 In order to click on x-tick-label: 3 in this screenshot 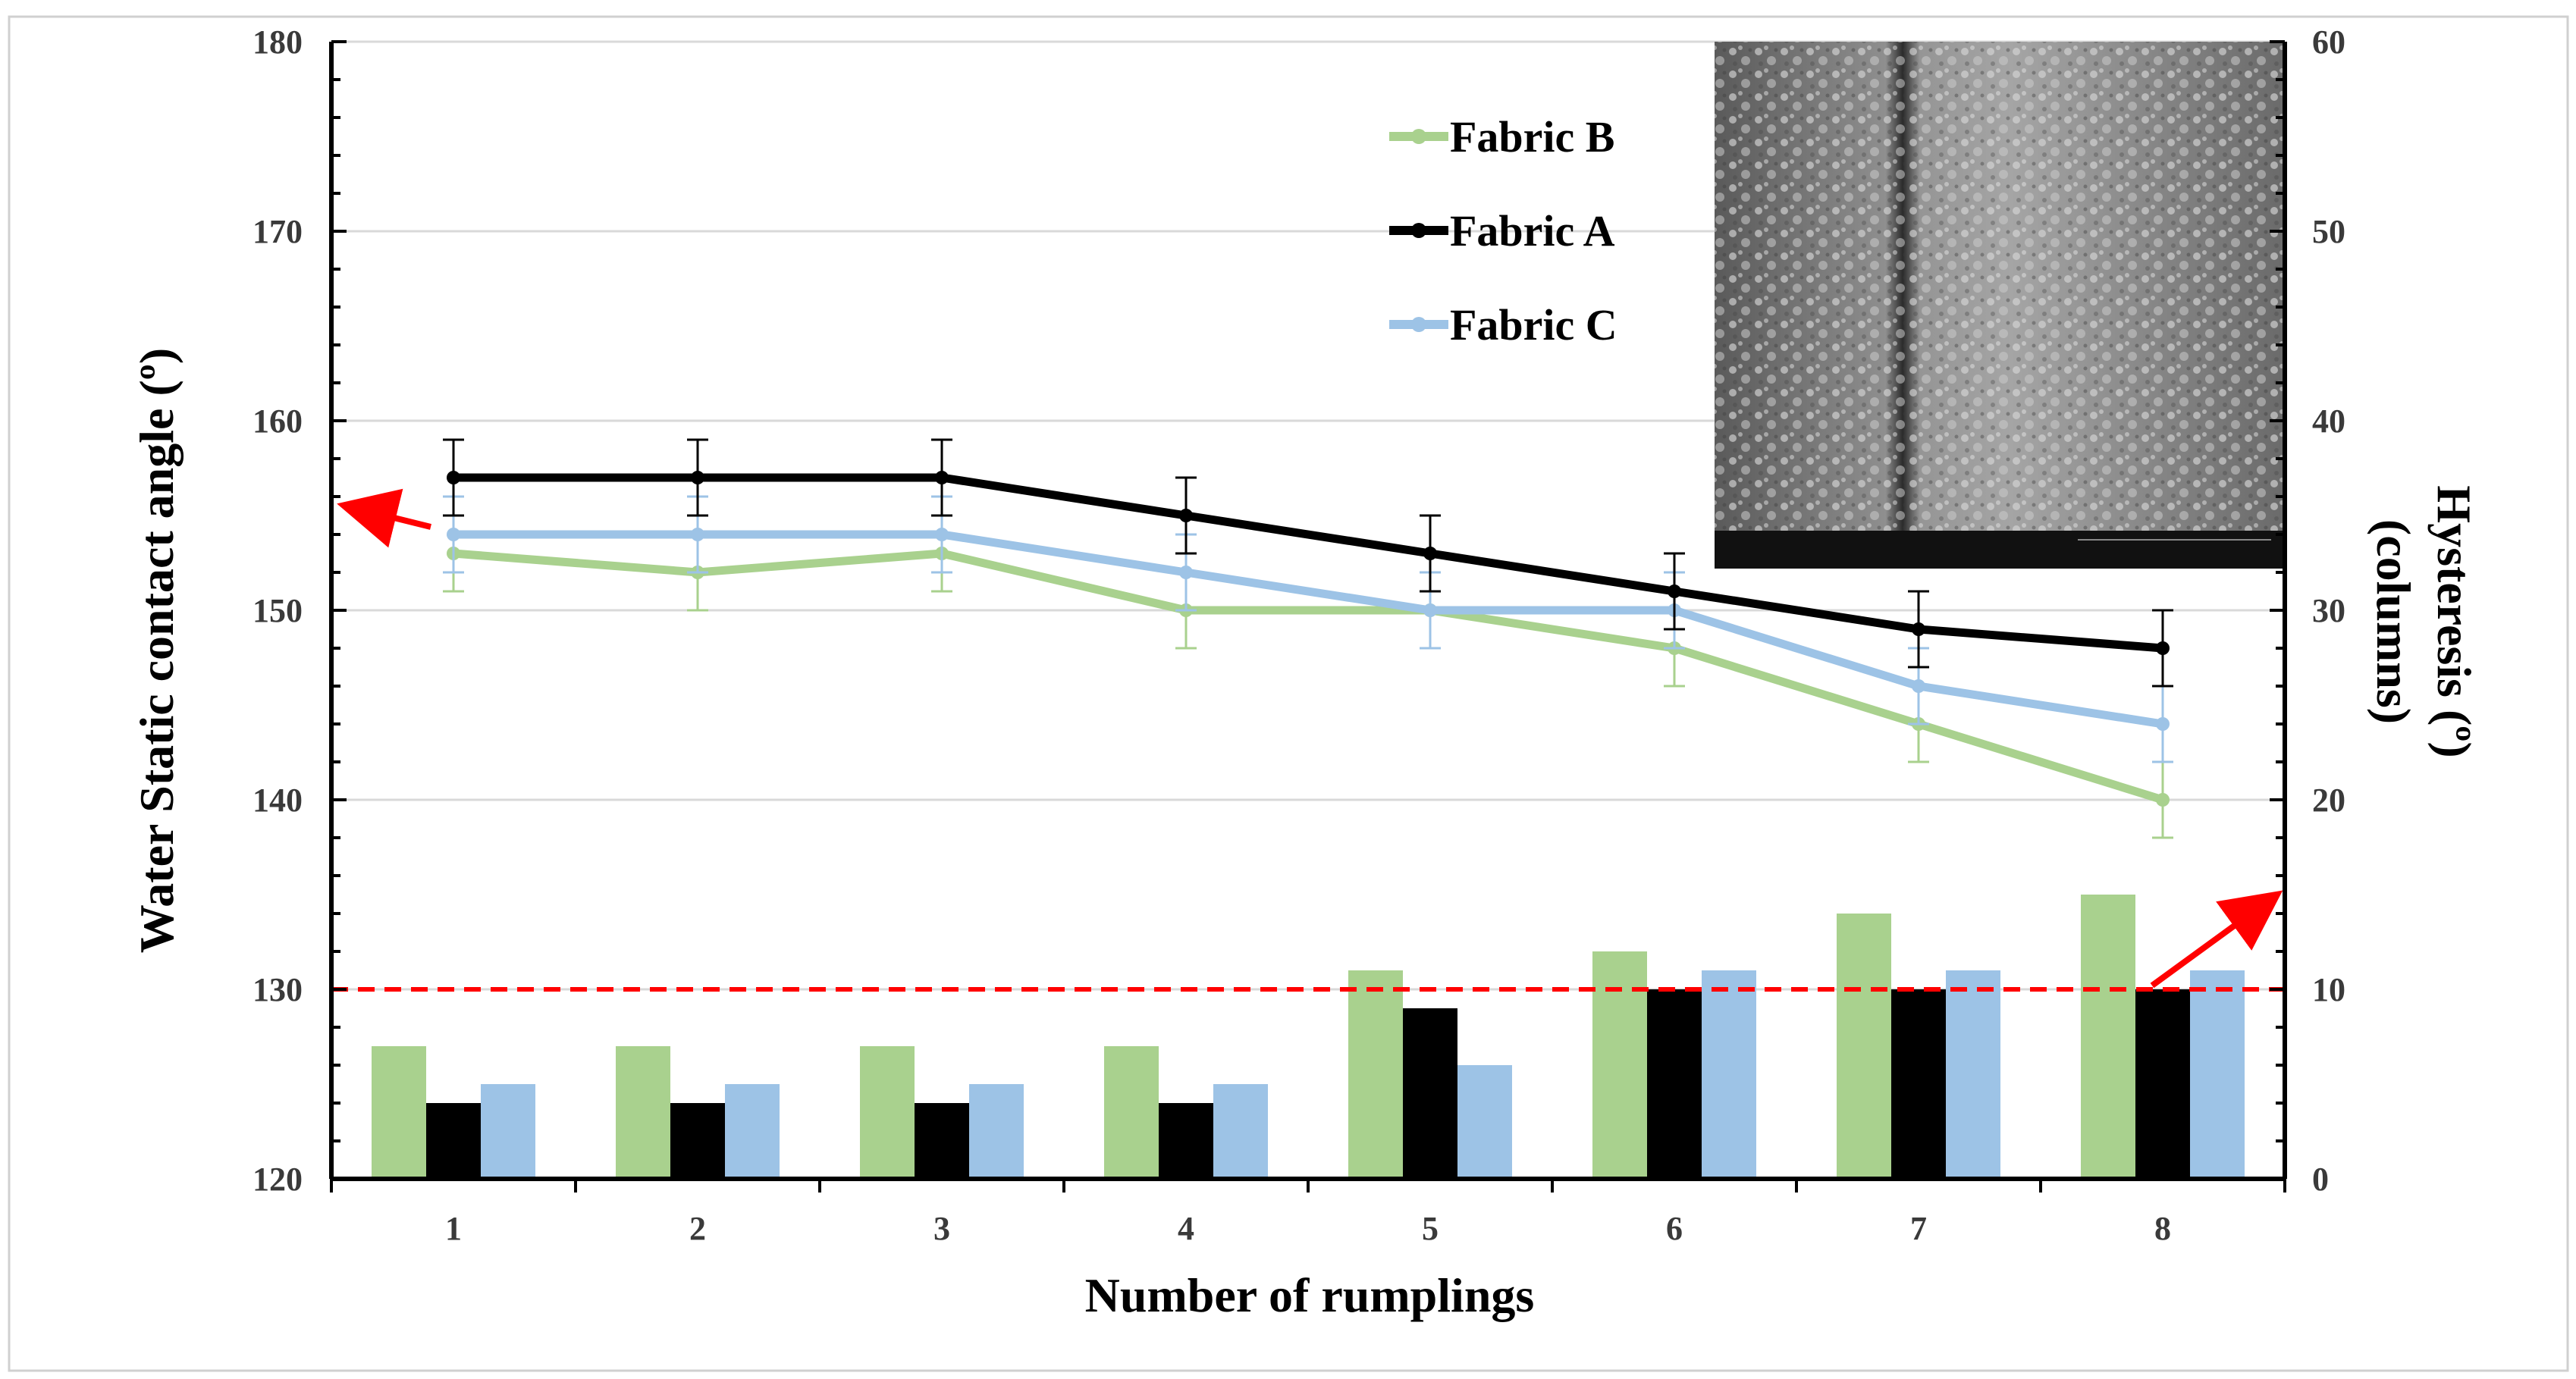, I will do `click(941, 1228)`.